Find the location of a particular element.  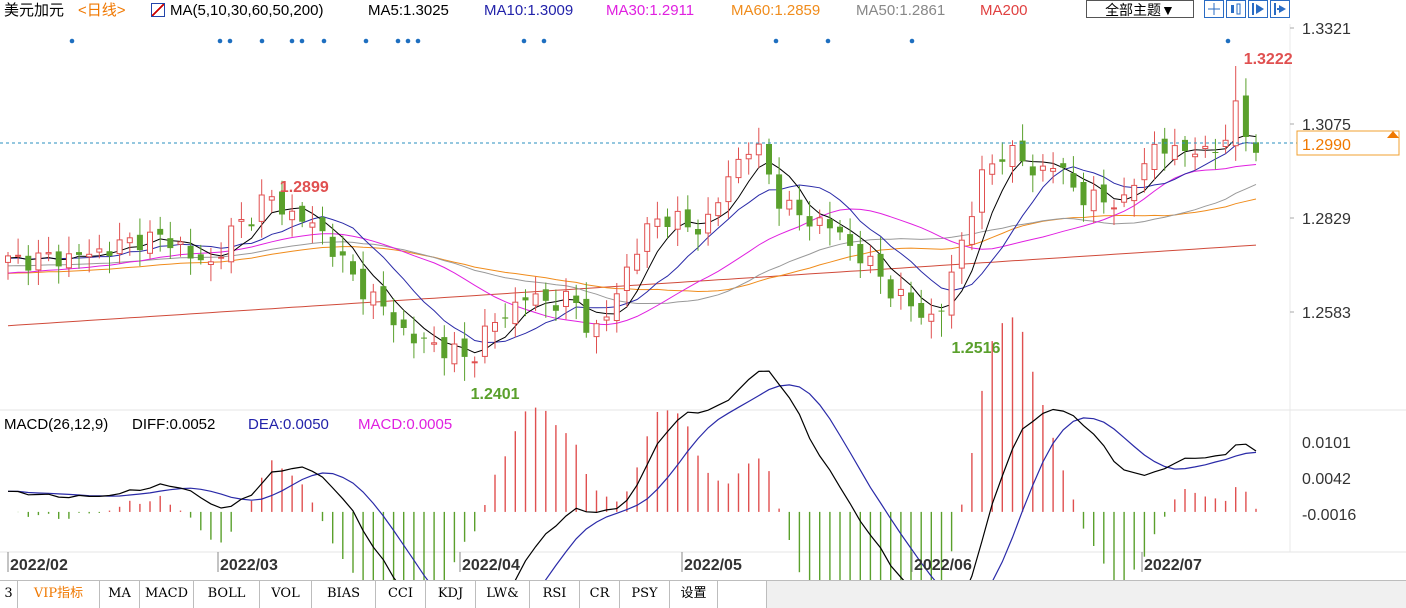

date-label: 2022/07 is located at coordinates (1173, 565).